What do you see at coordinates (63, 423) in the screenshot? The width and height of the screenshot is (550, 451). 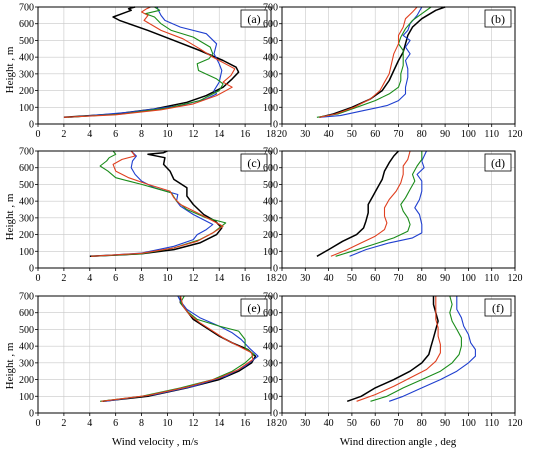 I see `x-tick-label: 2` at bounding box center [63, 423].